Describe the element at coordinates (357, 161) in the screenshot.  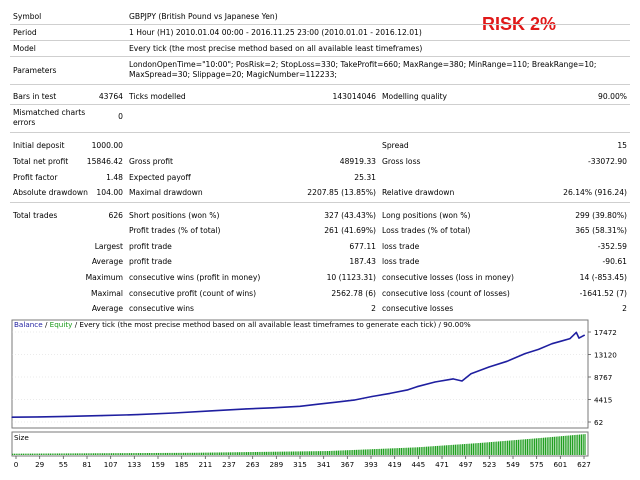
I see `gross-profit-value: 48919.33` at that location.